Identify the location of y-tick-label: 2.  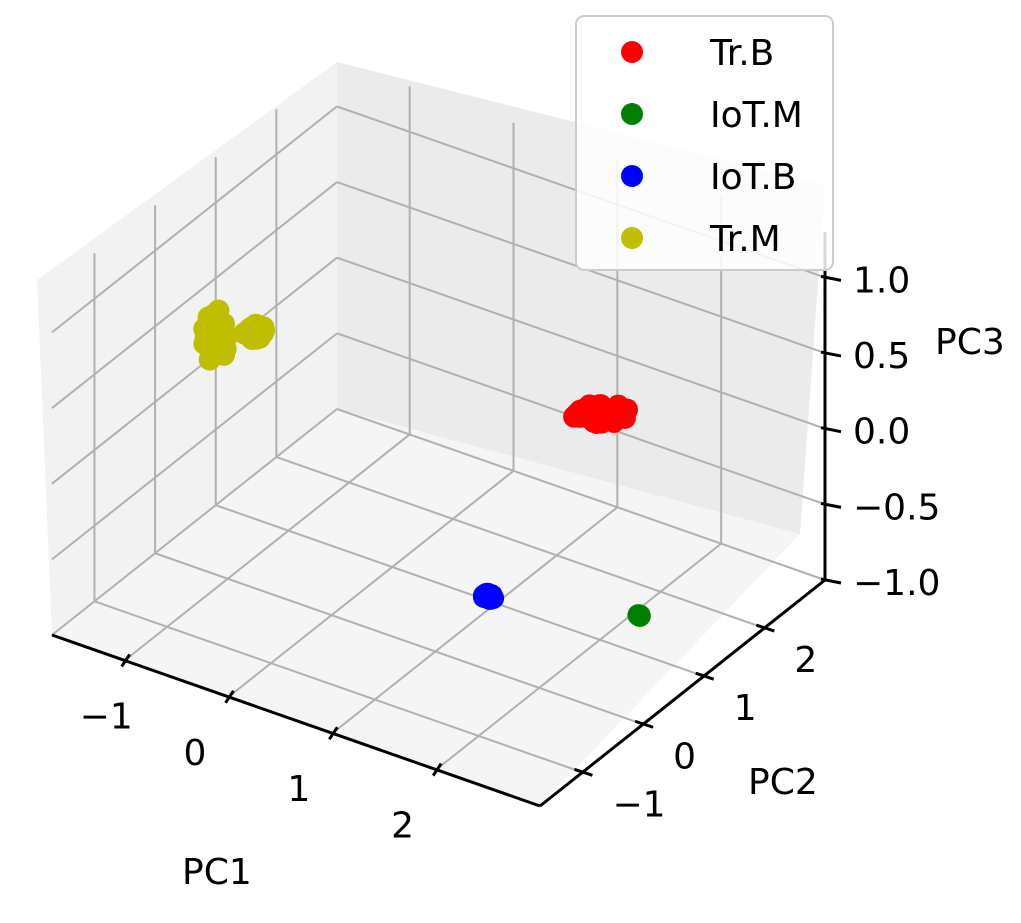
(805, 660).